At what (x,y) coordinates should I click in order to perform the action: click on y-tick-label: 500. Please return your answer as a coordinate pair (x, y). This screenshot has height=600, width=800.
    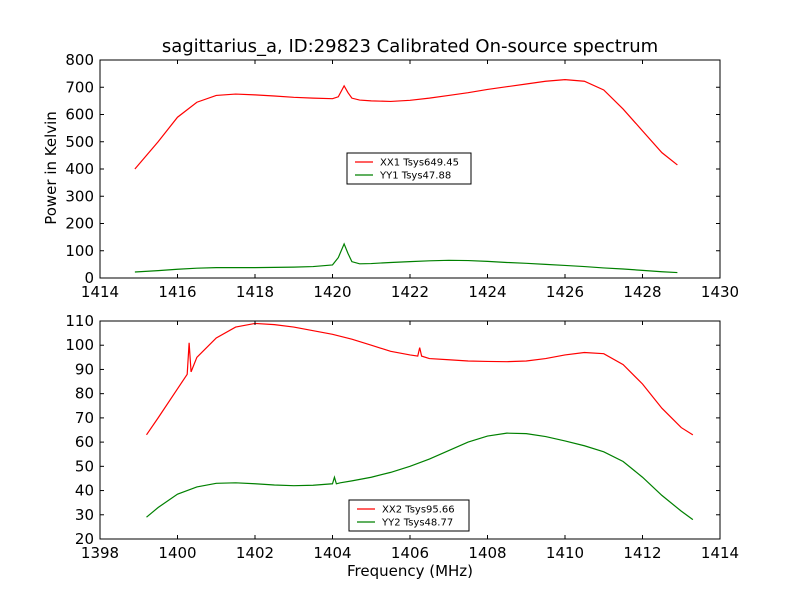
    Looking at the image, I should click on (79, 142).